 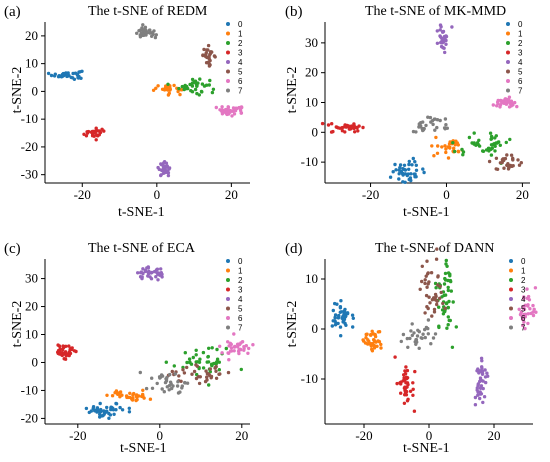 I want to click on legend-label: 2, so click(x=240, y=43).